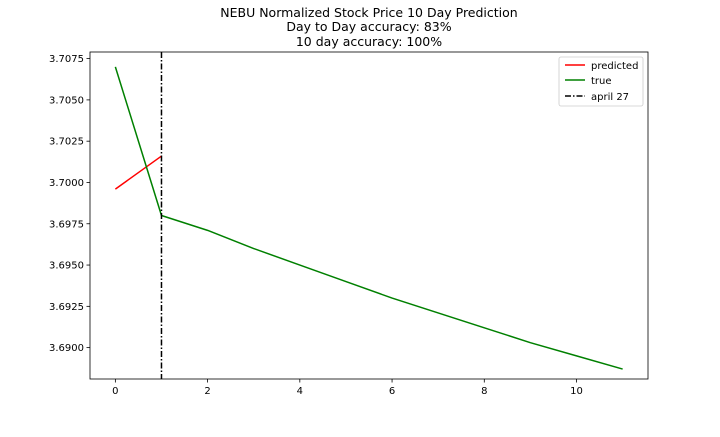 The width and height of the screenshot is (720, 437). What do you see at coordinates (392, 391) in the screenshot?
I see `x-tick-label: 6` at bounding box center [392, 391].